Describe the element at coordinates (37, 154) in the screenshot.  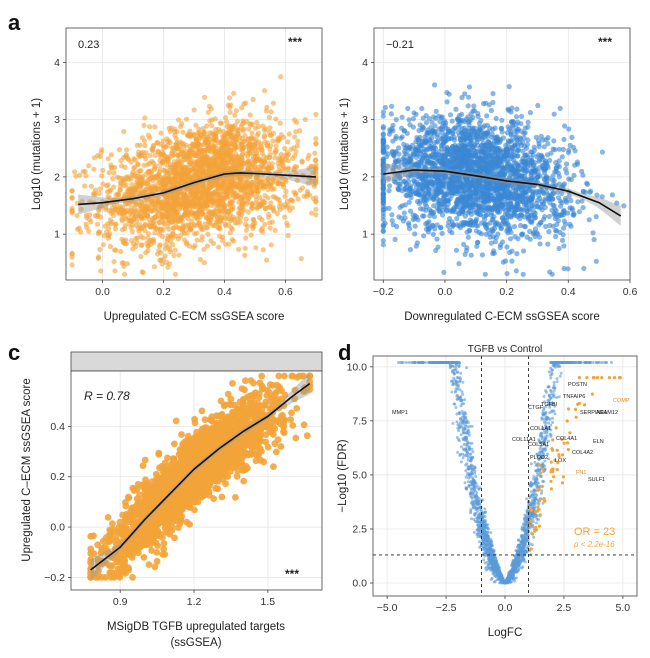
I see `y-axis-label: Log10 (mutations + 1)` at that location.